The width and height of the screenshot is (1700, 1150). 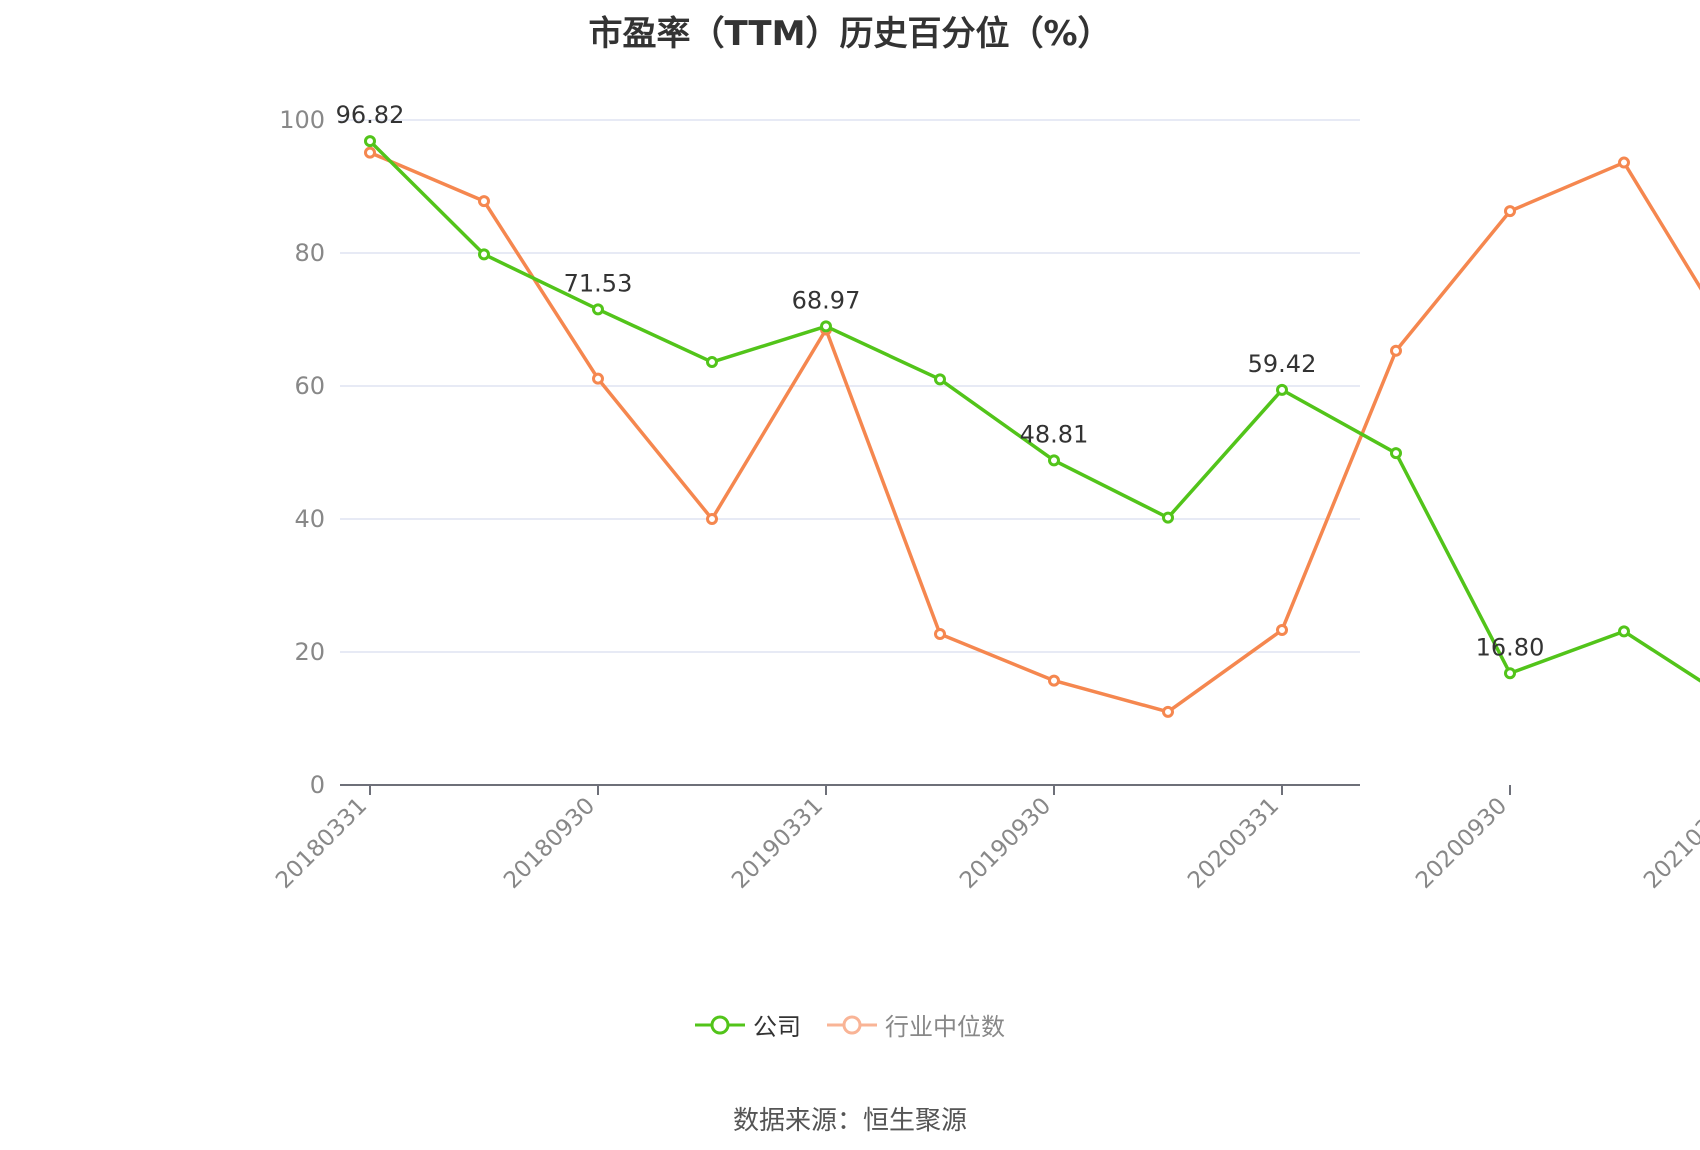 I want to click on x-tick-label: 20190331, so click(x=777, y=843).